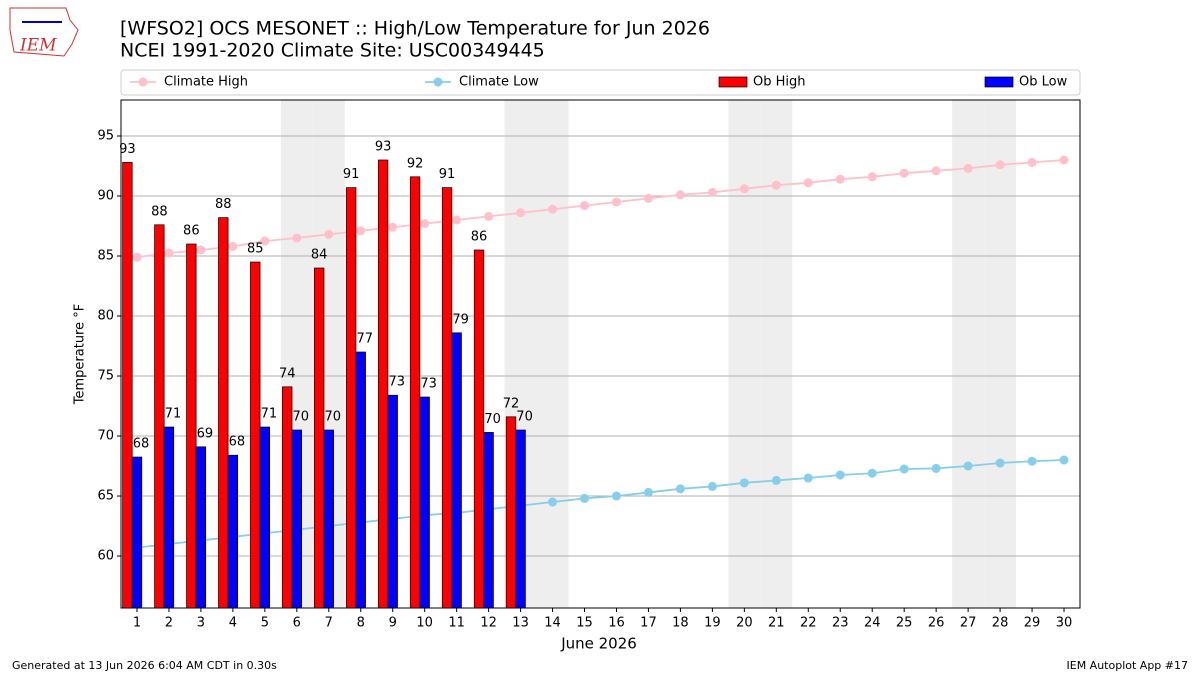  Describe the element at coordinates (904, 623) in the screenshot. I see `x-tick-label: 25` at that location.